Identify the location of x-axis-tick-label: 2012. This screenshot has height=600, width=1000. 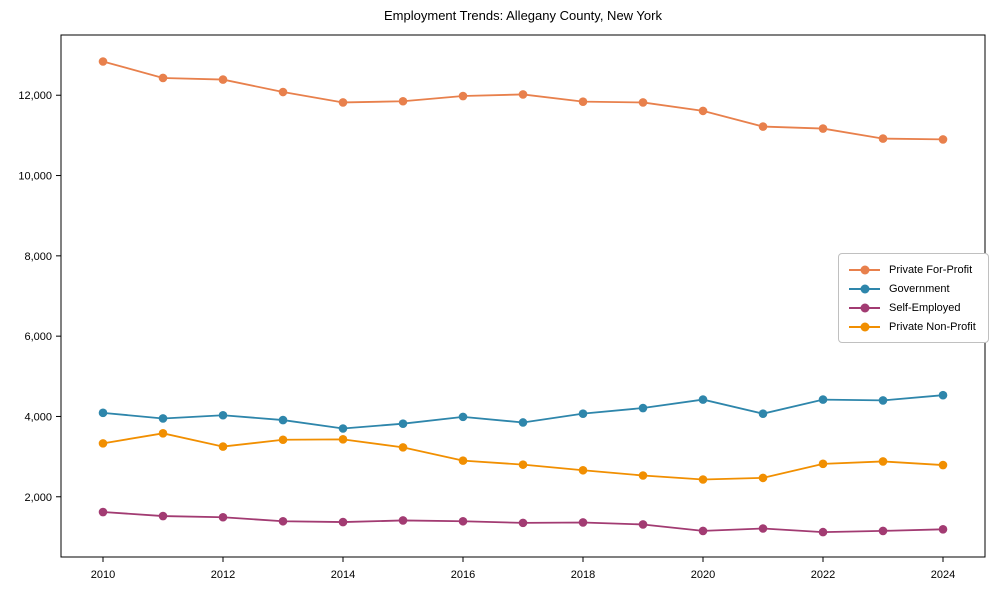
(223, 575).